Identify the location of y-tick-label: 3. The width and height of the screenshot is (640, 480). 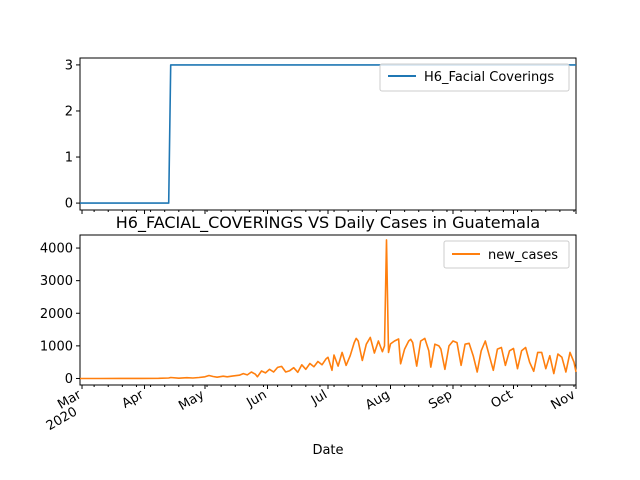
(69, 65).